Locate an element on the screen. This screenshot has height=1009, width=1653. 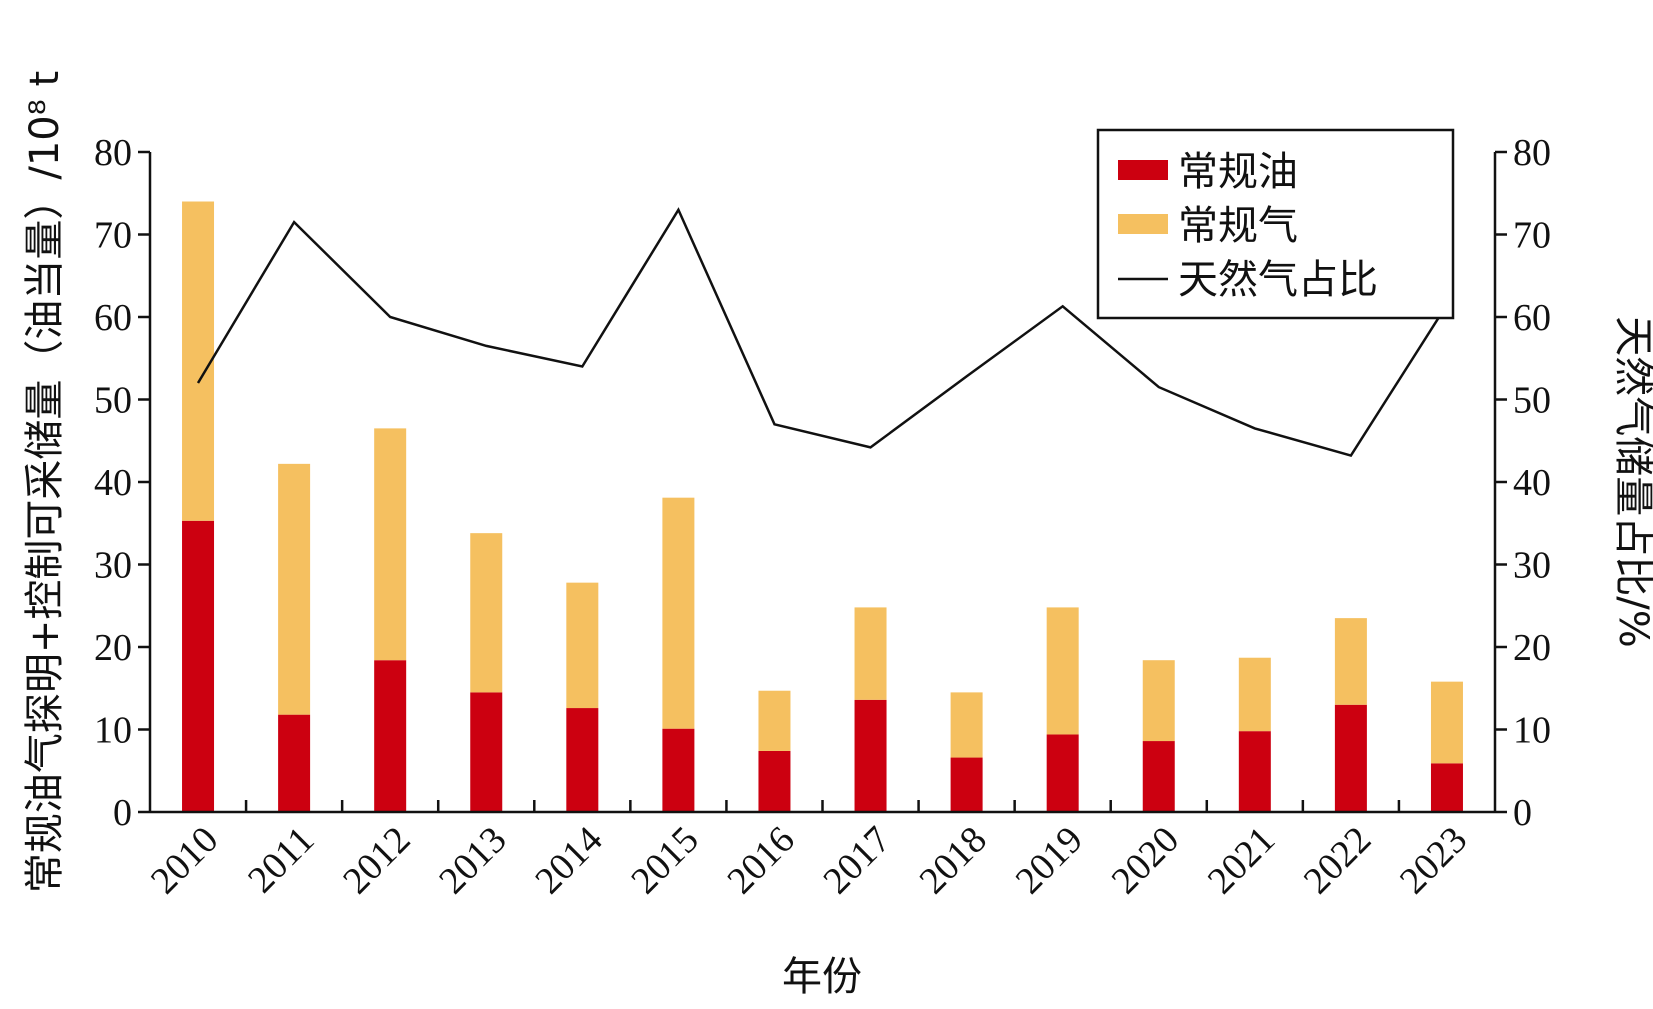
right-tick-label: 0 is located at coordinates (1522, 813).